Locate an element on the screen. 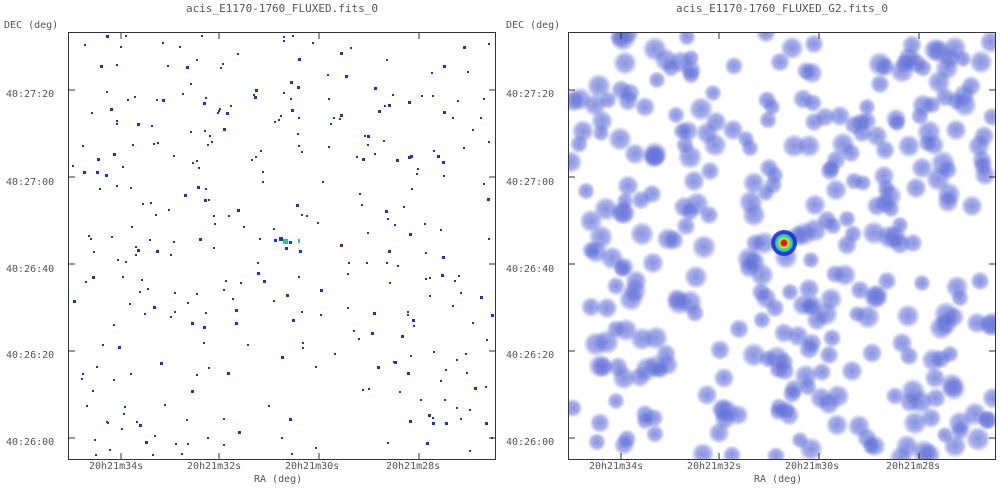 The image size is (1000, 492). right-xtick-1: 20h21m34s is located at coordinates (616, 466).